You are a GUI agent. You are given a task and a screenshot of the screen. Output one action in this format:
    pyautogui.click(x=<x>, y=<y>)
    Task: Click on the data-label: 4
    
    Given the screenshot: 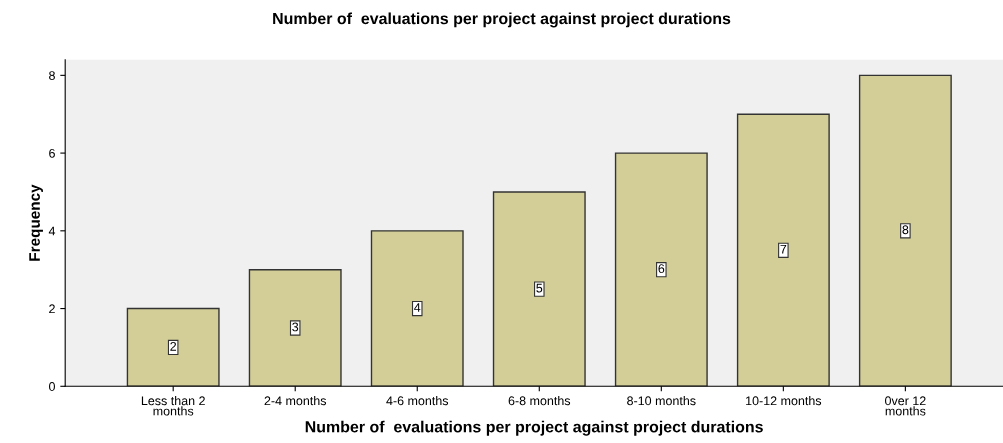 What is the action you would take?
    pyautogui.click(x=417, y=307)
    